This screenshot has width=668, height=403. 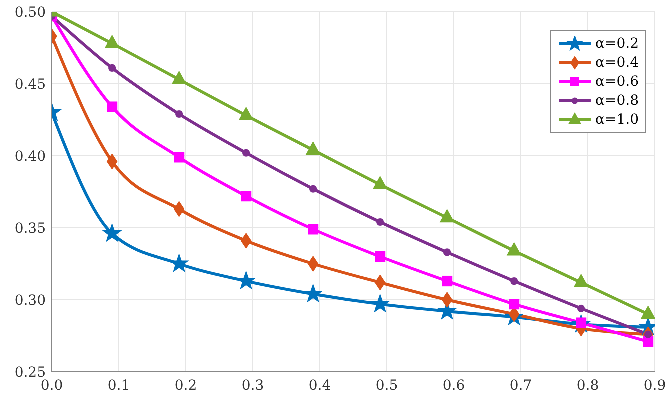 What do you see at coordinates (30, 84) in the screenshot?
I see `y-tick-label: 0.45` at bounding box center [30, 84].